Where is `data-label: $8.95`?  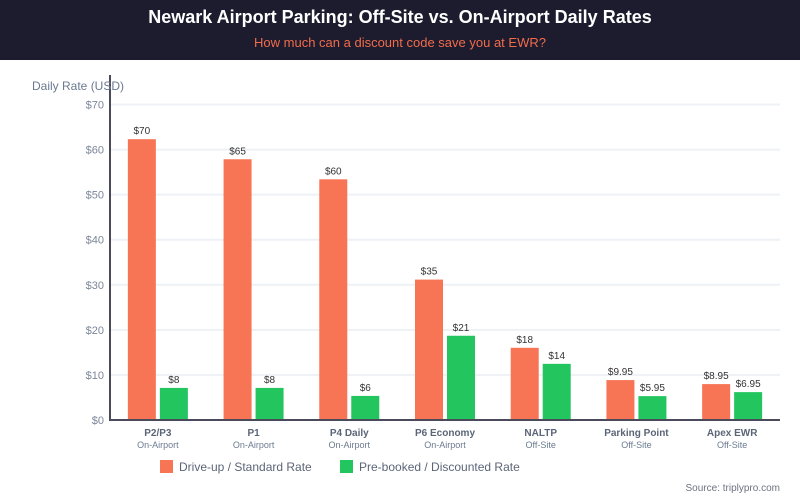 data-label: $8.95 is located at coordinates (716, 376).